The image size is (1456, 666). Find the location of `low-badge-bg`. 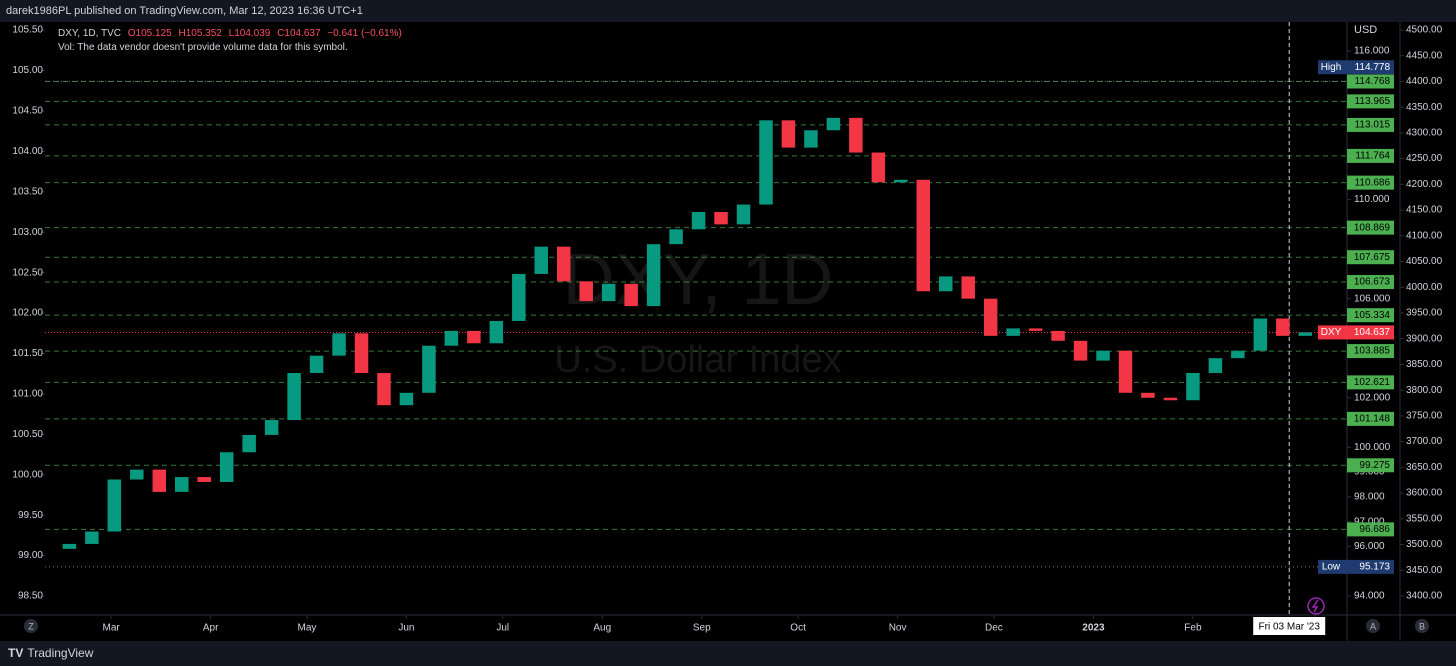

low-badge-bg is located at coordinates (1356, 566).